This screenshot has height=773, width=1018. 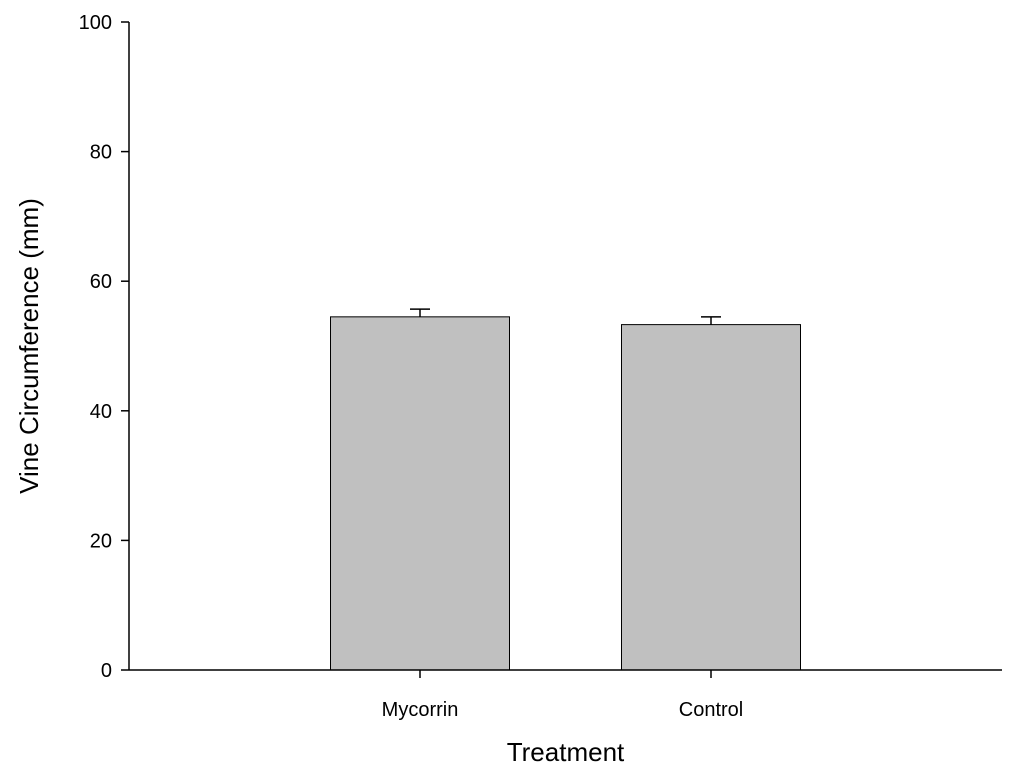 I want to click on y-axis-title: Vine Circumference (mm), so click(x=29, y=346).